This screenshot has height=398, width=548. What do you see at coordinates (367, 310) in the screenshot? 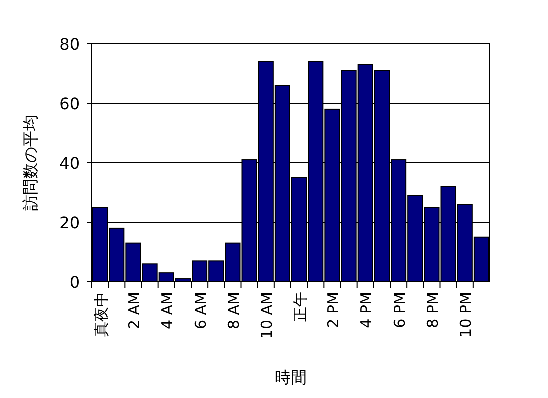
I see `x-tick-label: 4 PM` at bounding box center [367, 310].